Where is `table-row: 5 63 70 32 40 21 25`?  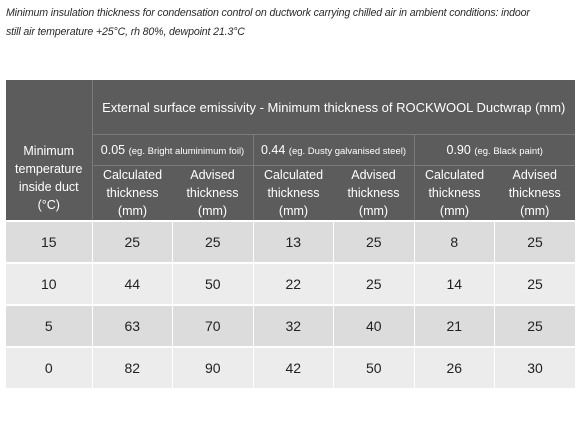 table-row: 5 63 70 32 40 21 25 is located at coordinates (290, 325).